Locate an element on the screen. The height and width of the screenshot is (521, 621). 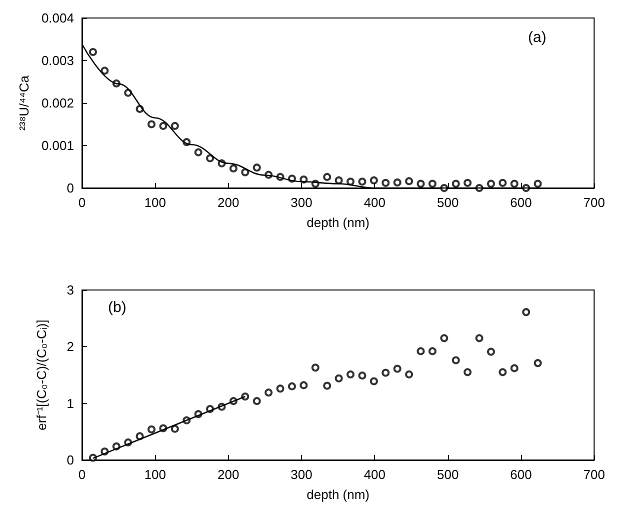
y-tick-label: 0.002 is located at coordinates (57, 103).